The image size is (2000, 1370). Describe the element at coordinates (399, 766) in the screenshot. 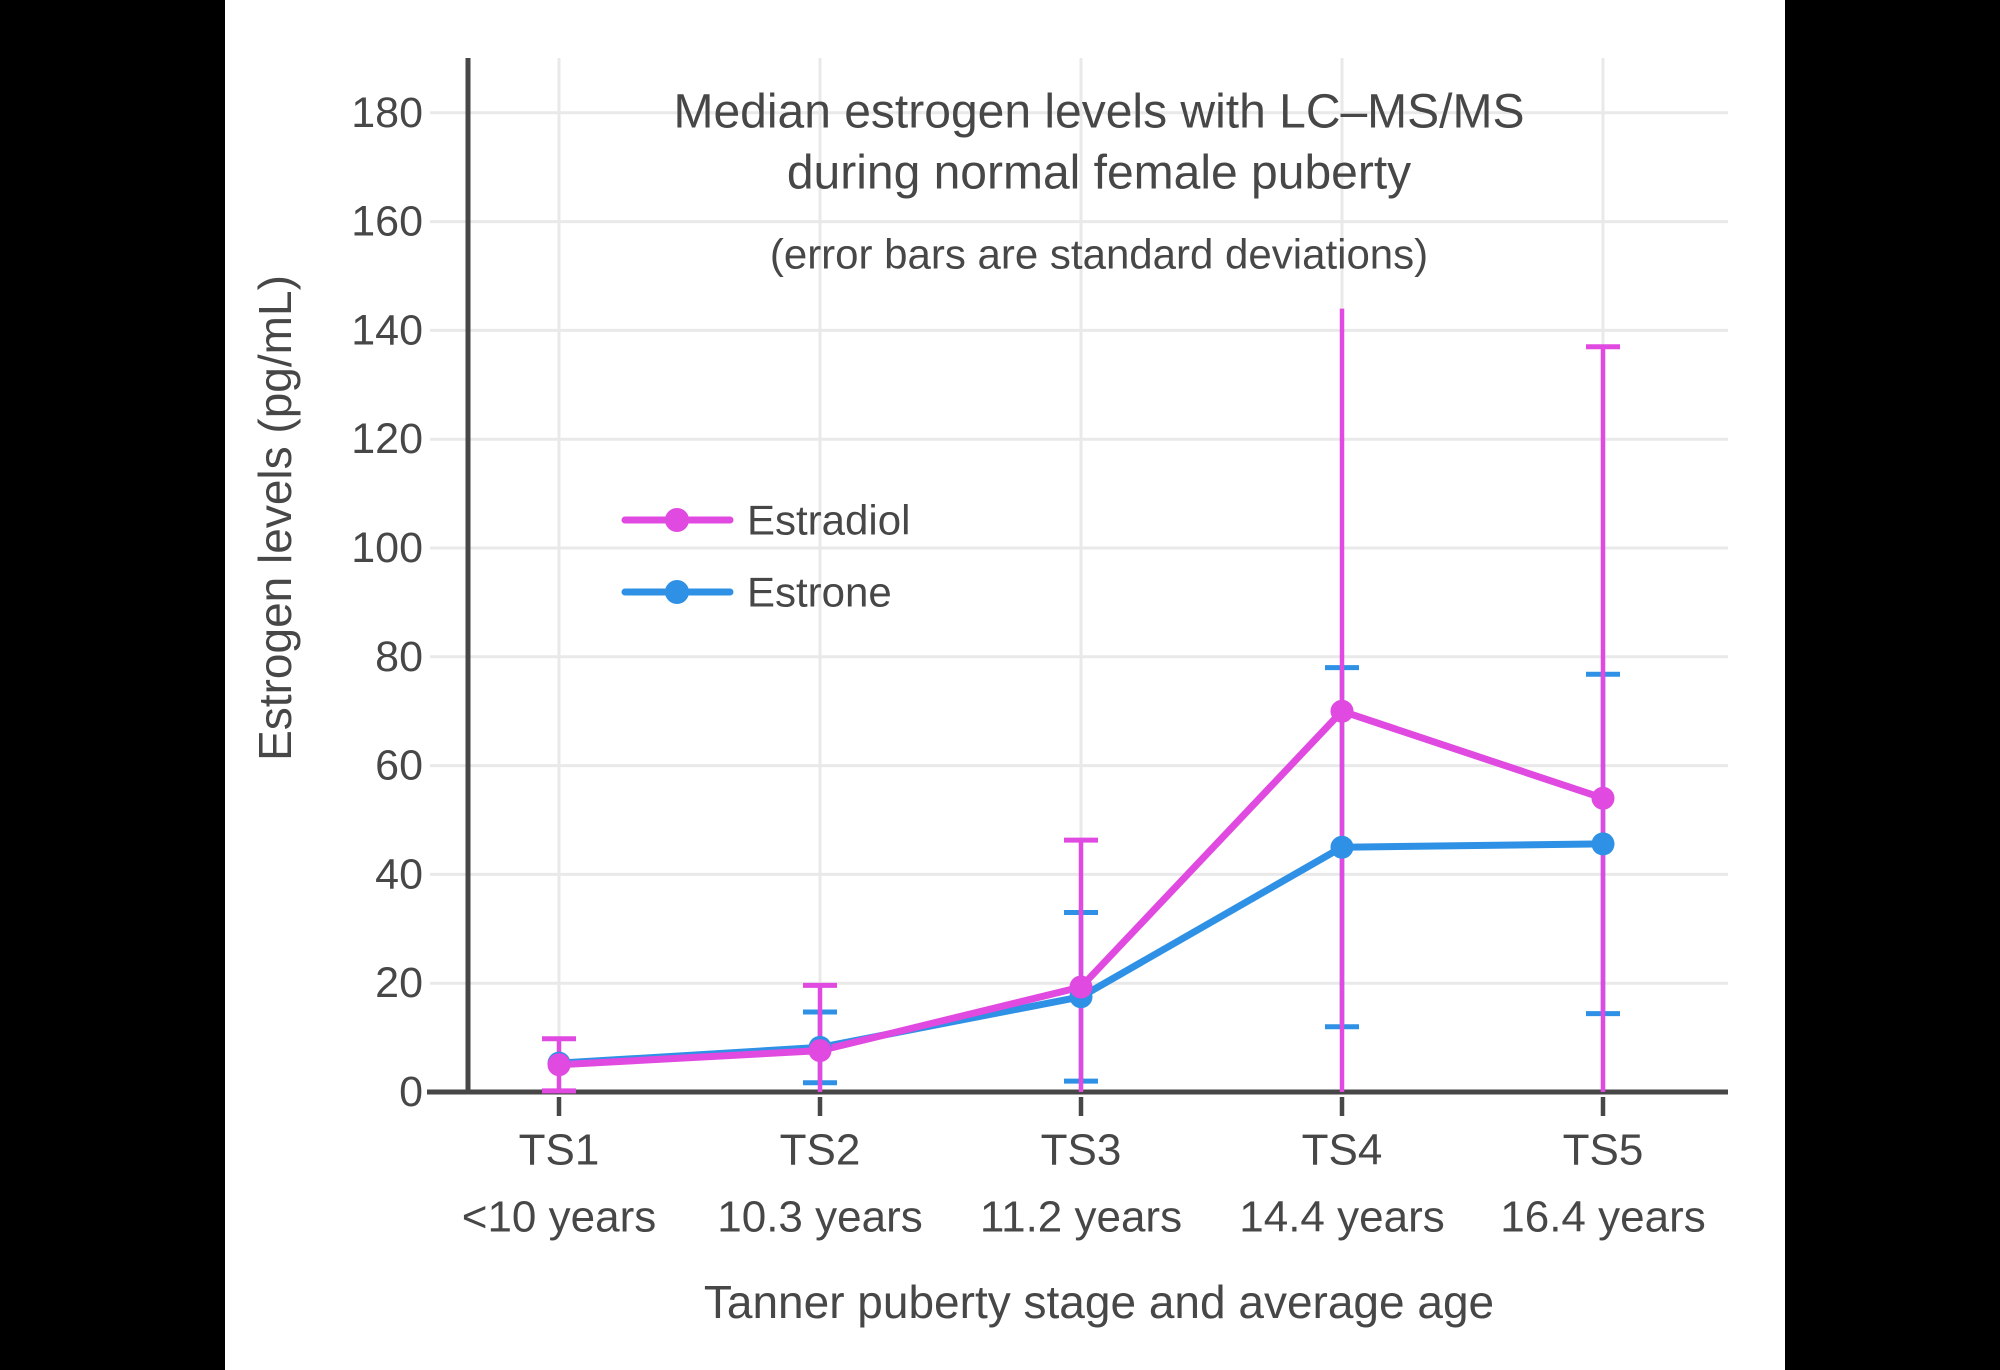

I see `y-tick-label: 60` at that location.